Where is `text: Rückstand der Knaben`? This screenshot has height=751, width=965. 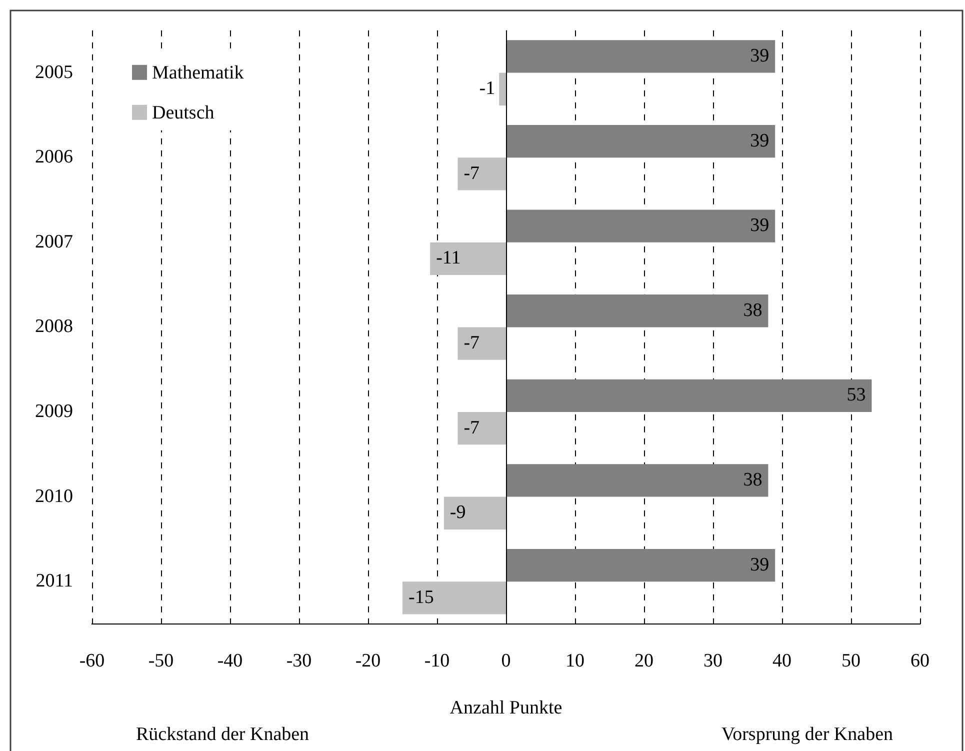 text: Rückstand der Knaben is located at coordinates (223, 734).